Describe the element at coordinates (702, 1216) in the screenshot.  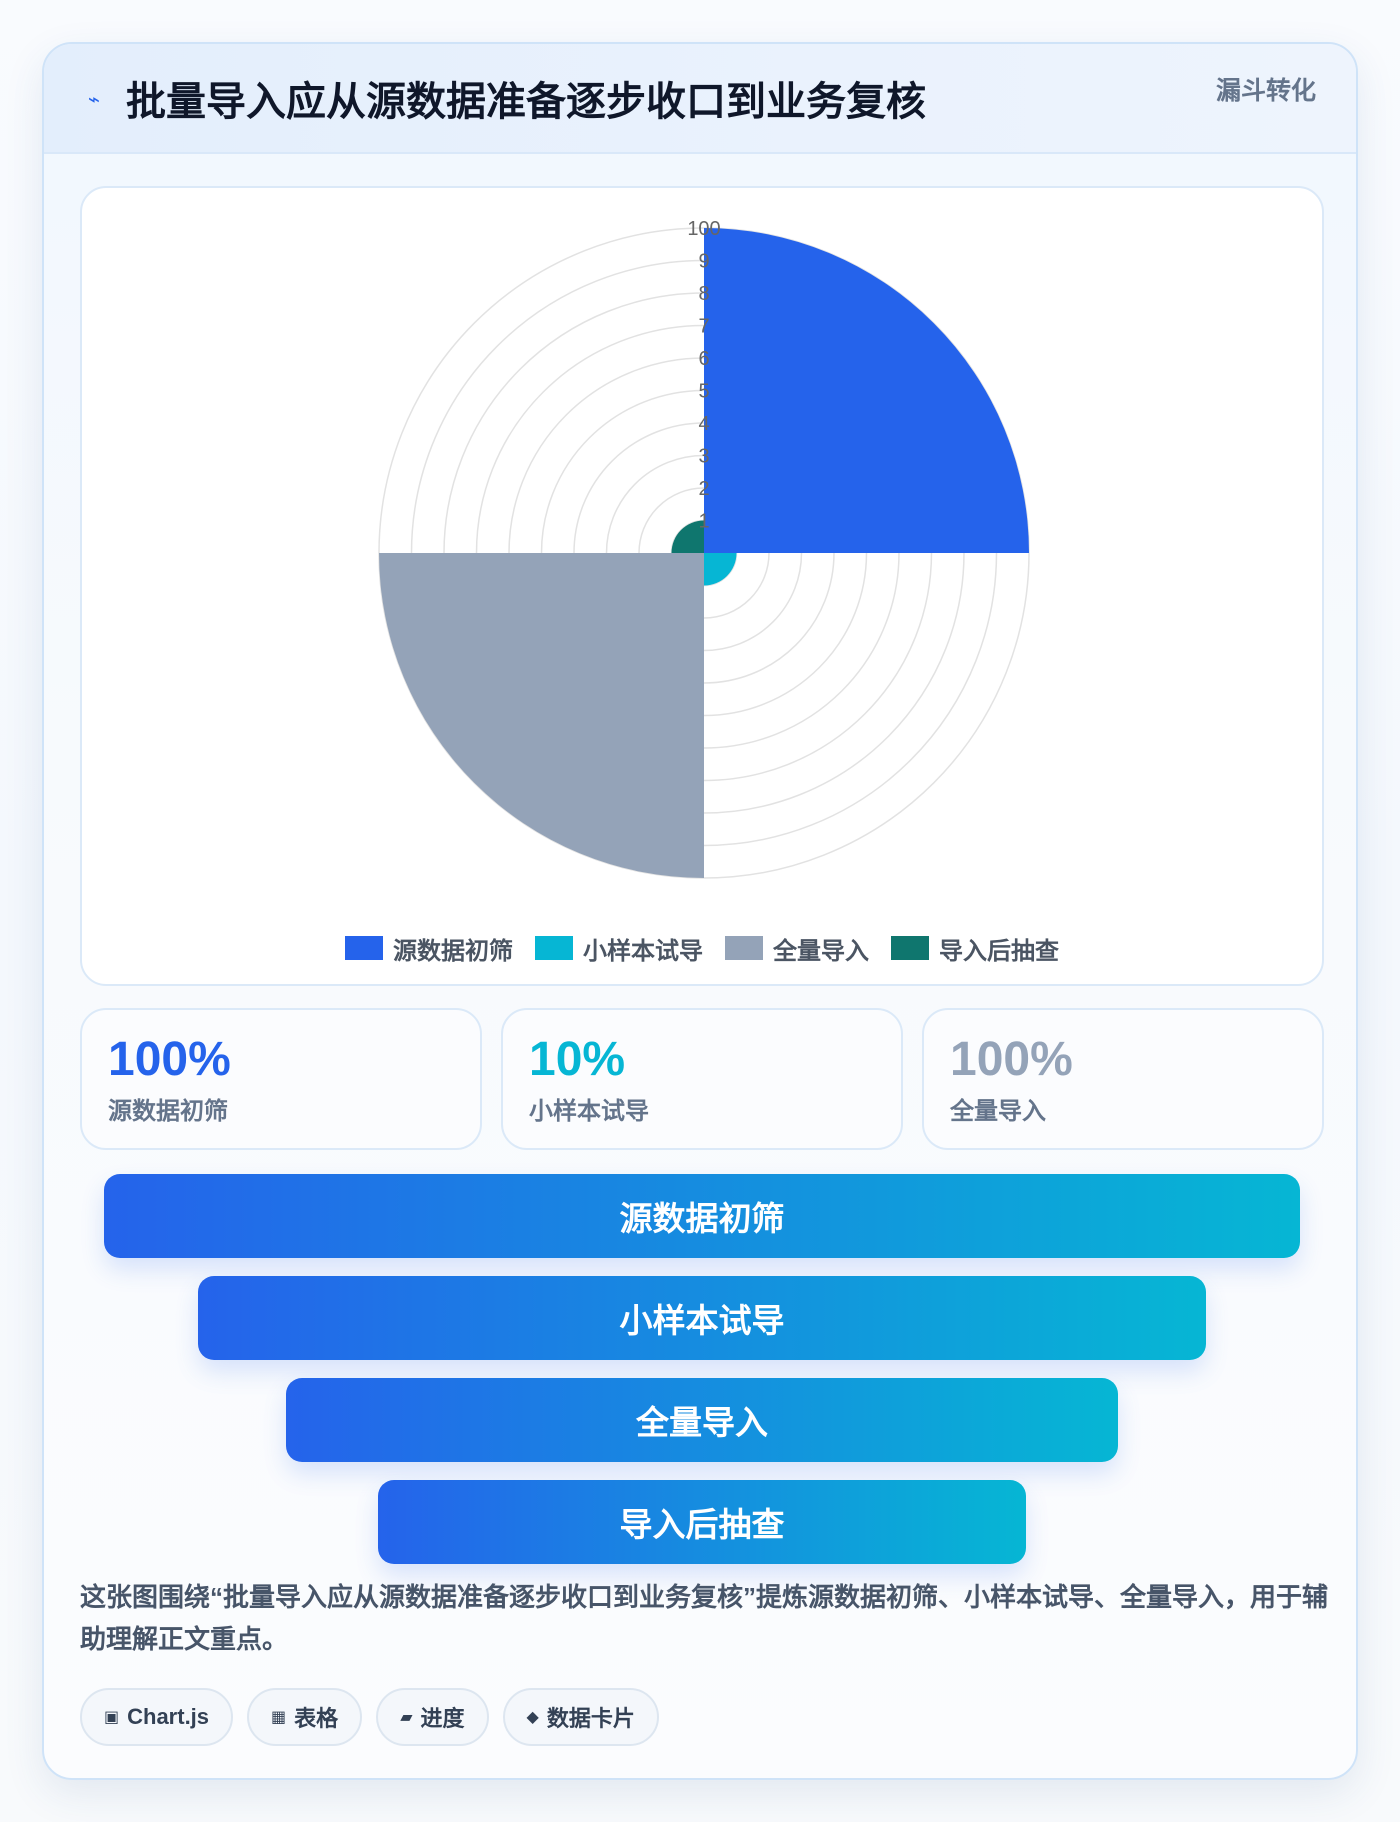
I see `funnel-stage-1: 源数据初筛` at that location.